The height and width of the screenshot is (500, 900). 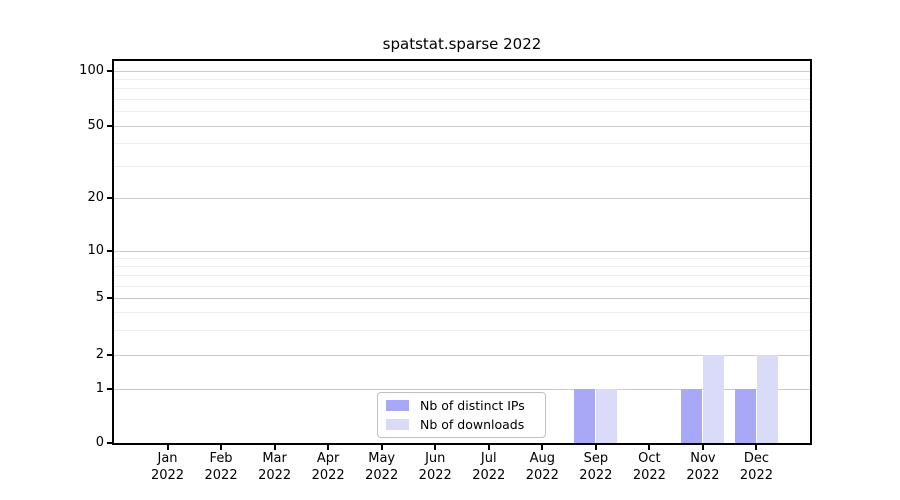 What do you see at coordinates (542, 458) in the screenshot?
I see `x-tick-month: Aug` at bounding box center [542, 458].